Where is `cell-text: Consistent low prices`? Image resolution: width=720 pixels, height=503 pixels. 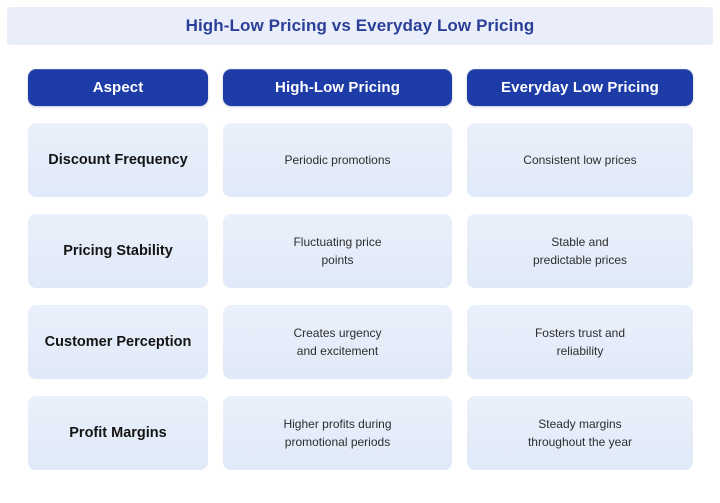
cell-text: Consistent low prices is located at coordinates (580, 160).